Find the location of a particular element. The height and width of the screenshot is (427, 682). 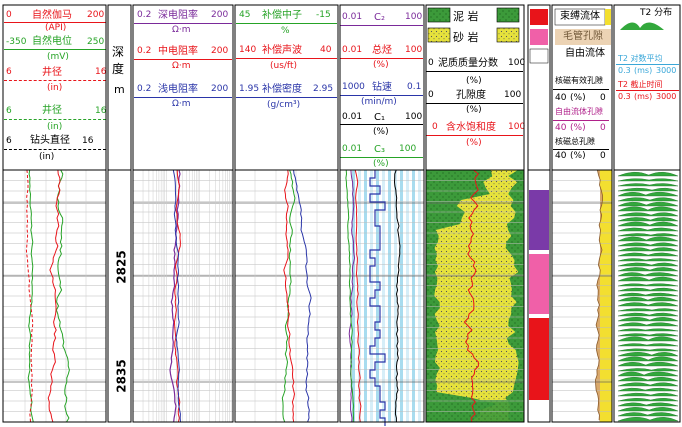

cal1-unit: (in) is located at coordinates (55, 88).